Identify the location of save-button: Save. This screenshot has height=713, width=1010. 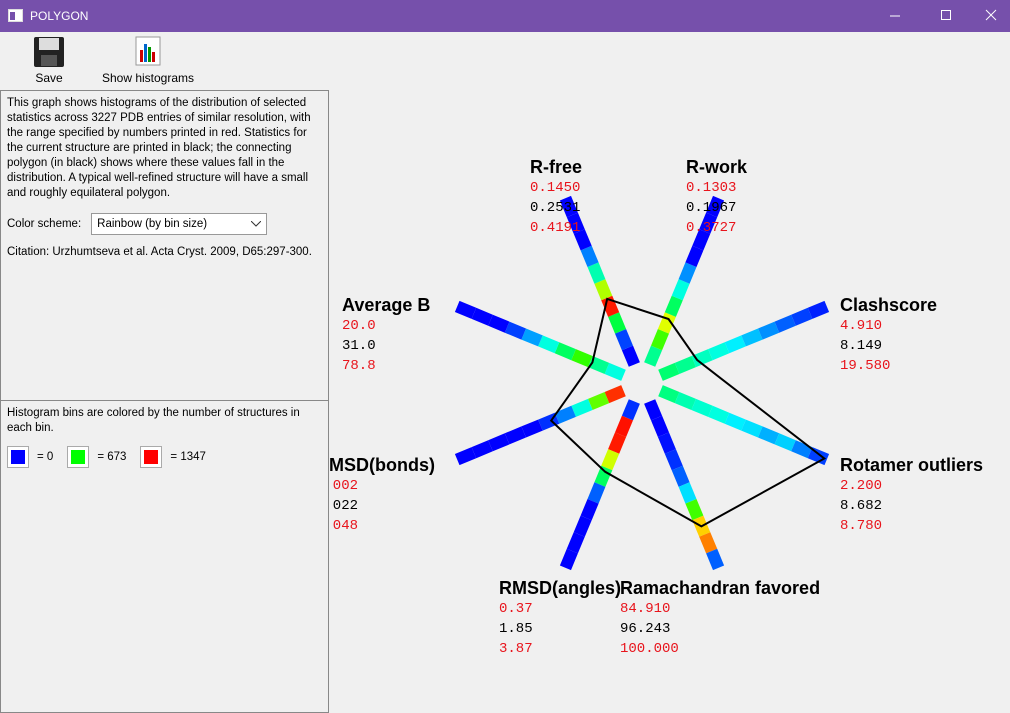
(49, 60).